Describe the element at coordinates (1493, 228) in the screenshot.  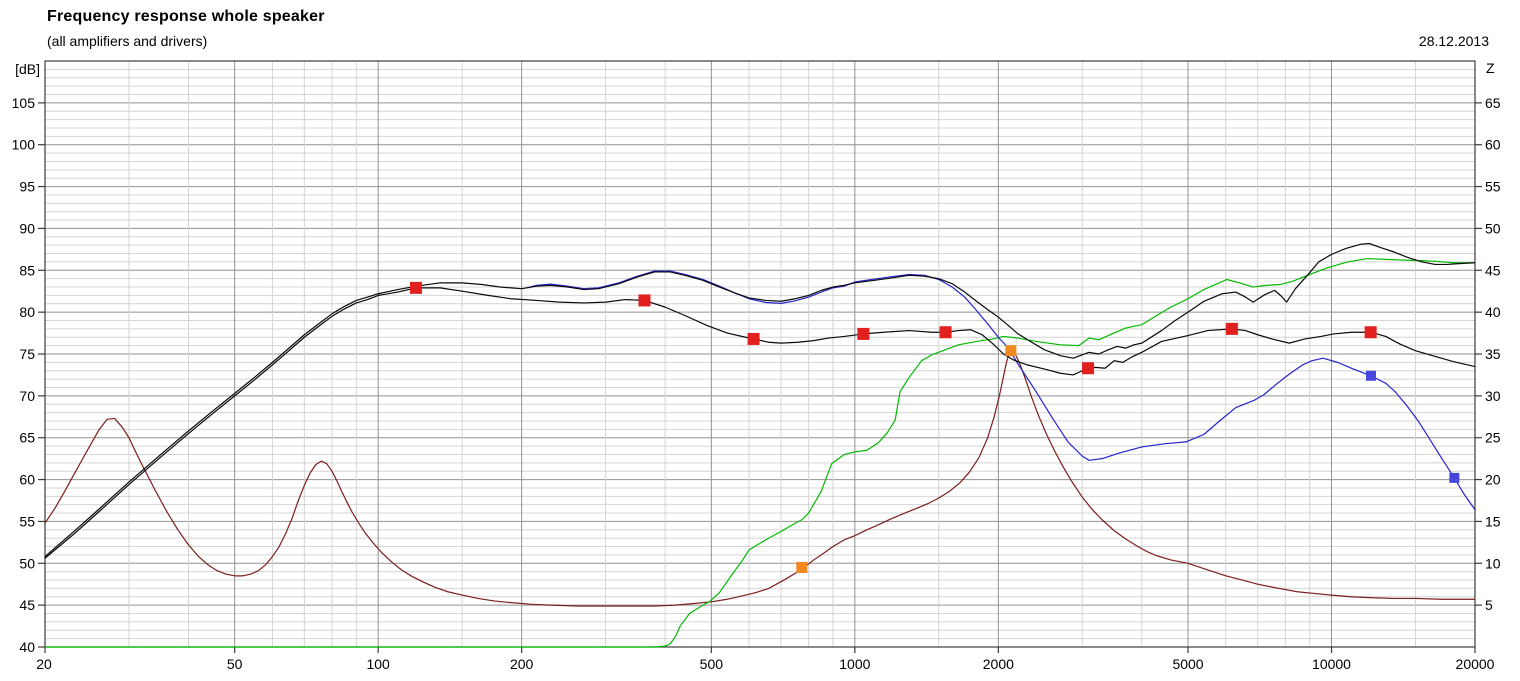
I see `y-right-tick-label: 50` at that location.